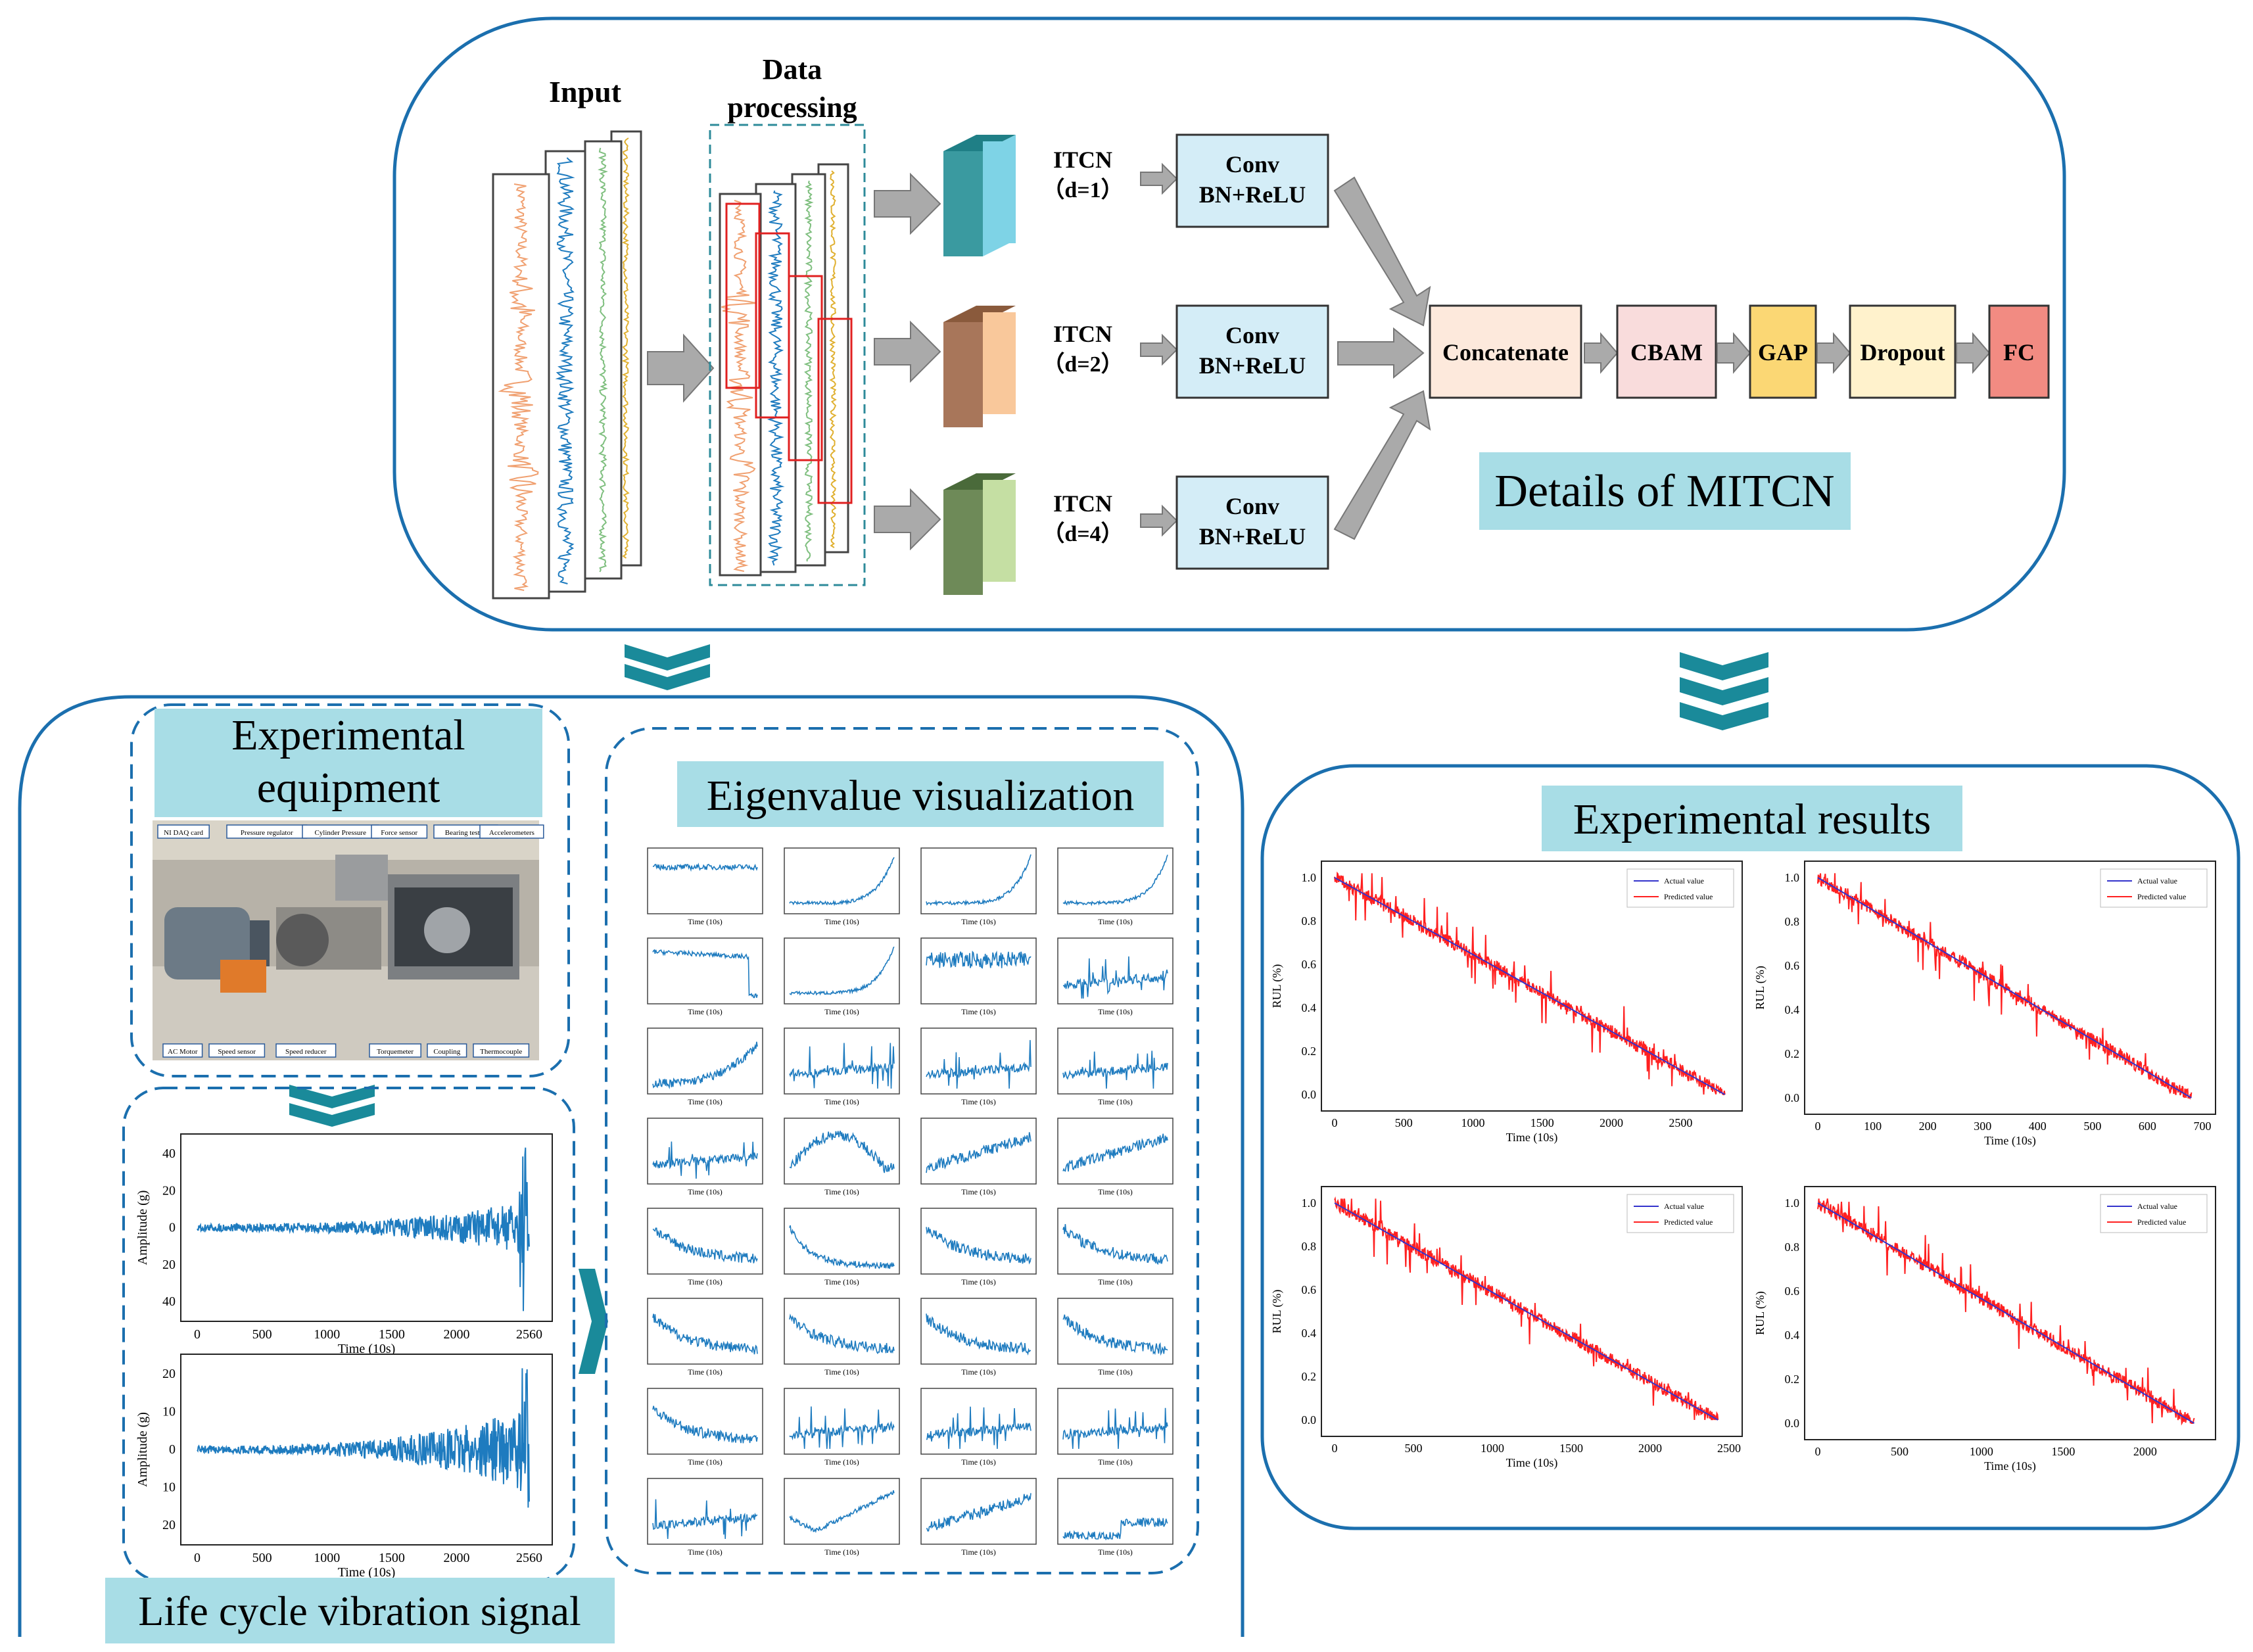 The height and width of the screenshot is (1652, 2253). What do you see at coordinates (2203, 1126) in the screenshot?
I see `rul-xtick: 700` at bounding box center [2203, 1126].